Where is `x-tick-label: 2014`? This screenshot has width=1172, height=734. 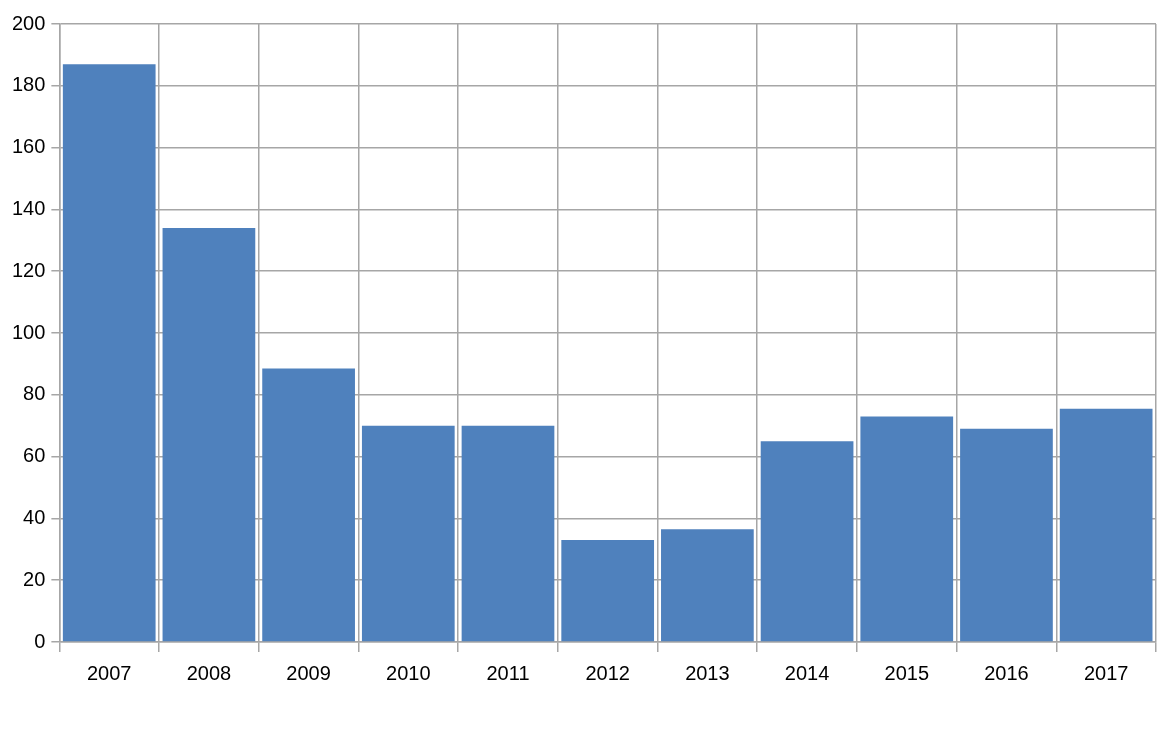 x-tick-label: 2014 is located at coordinates (807, 672).